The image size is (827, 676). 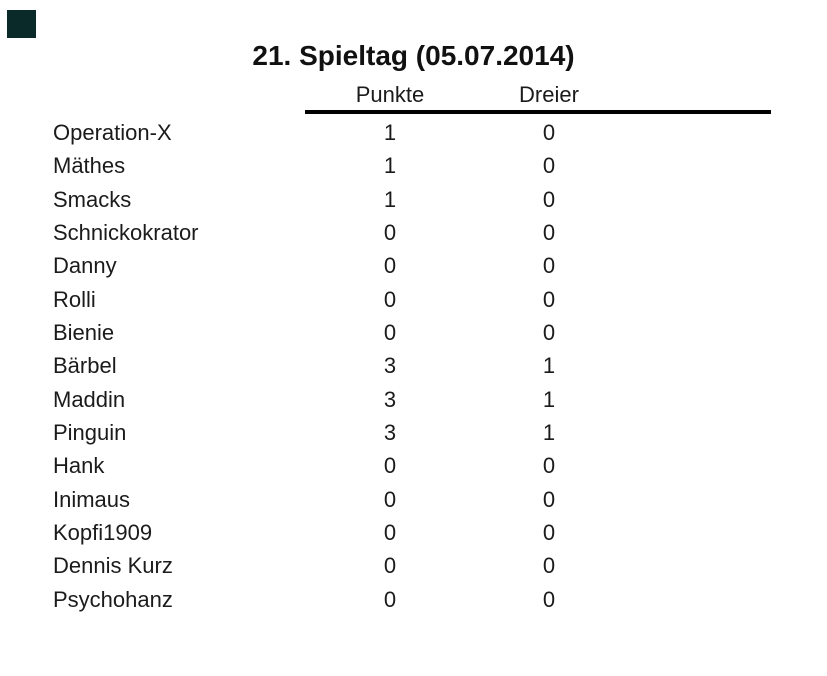 I want to click on header-rule, so click(x=538, y=112).